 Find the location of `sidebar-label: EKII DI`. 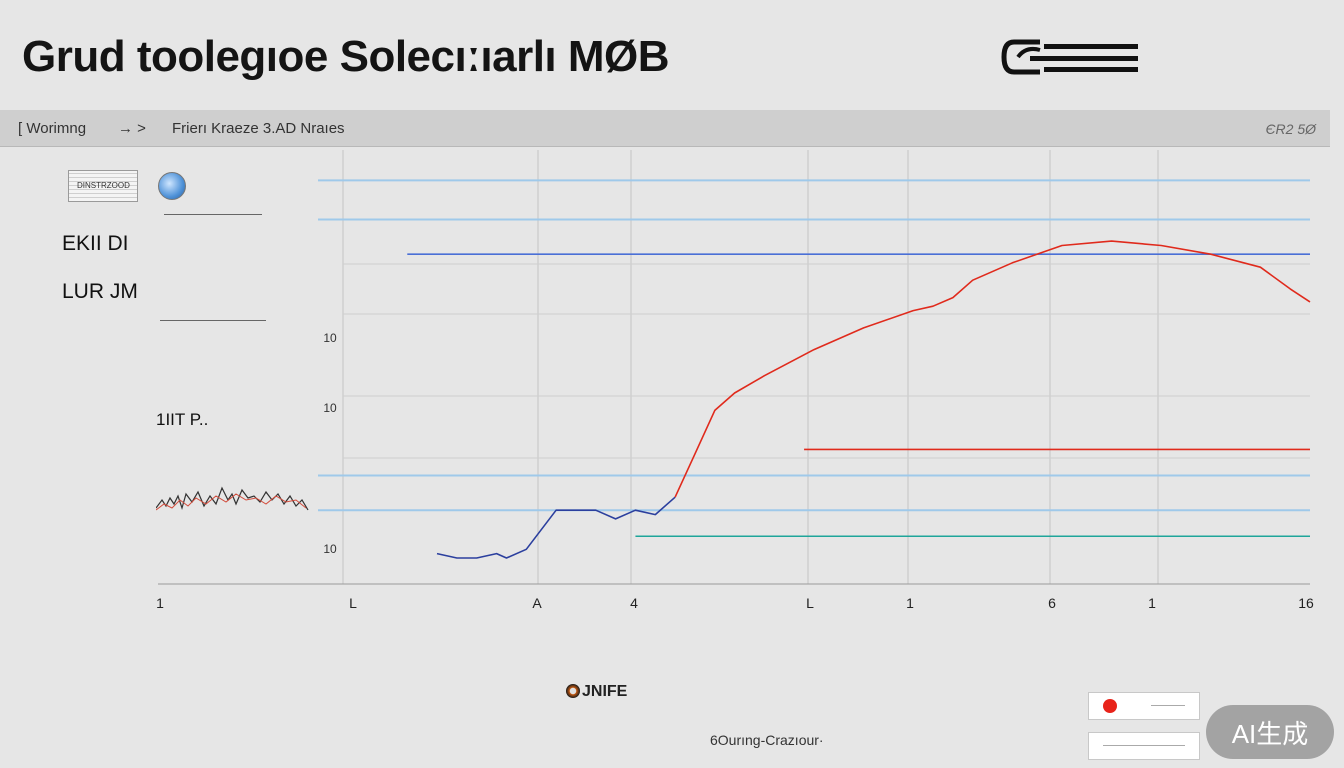

sidebar-label: EKII DI is located at coordinates (95, 243).